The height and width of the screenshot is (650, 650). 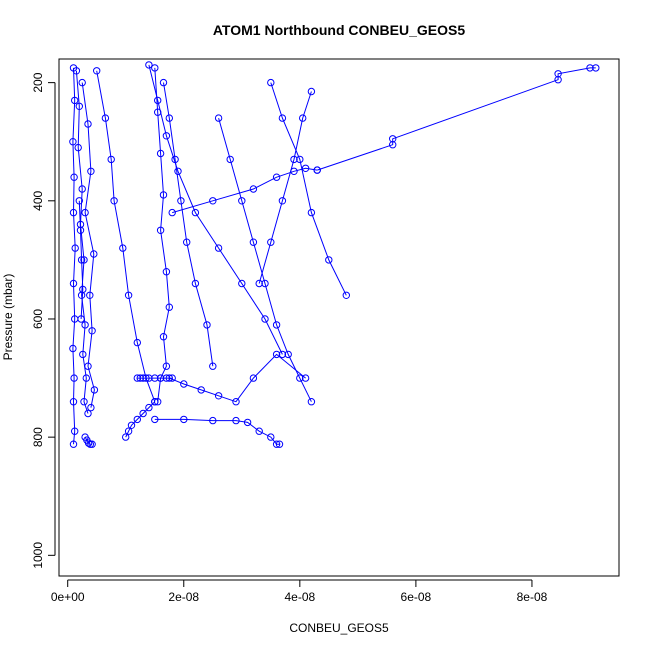 I want to click on x-tick-label: 8e-08, so click(x=532, y=597).